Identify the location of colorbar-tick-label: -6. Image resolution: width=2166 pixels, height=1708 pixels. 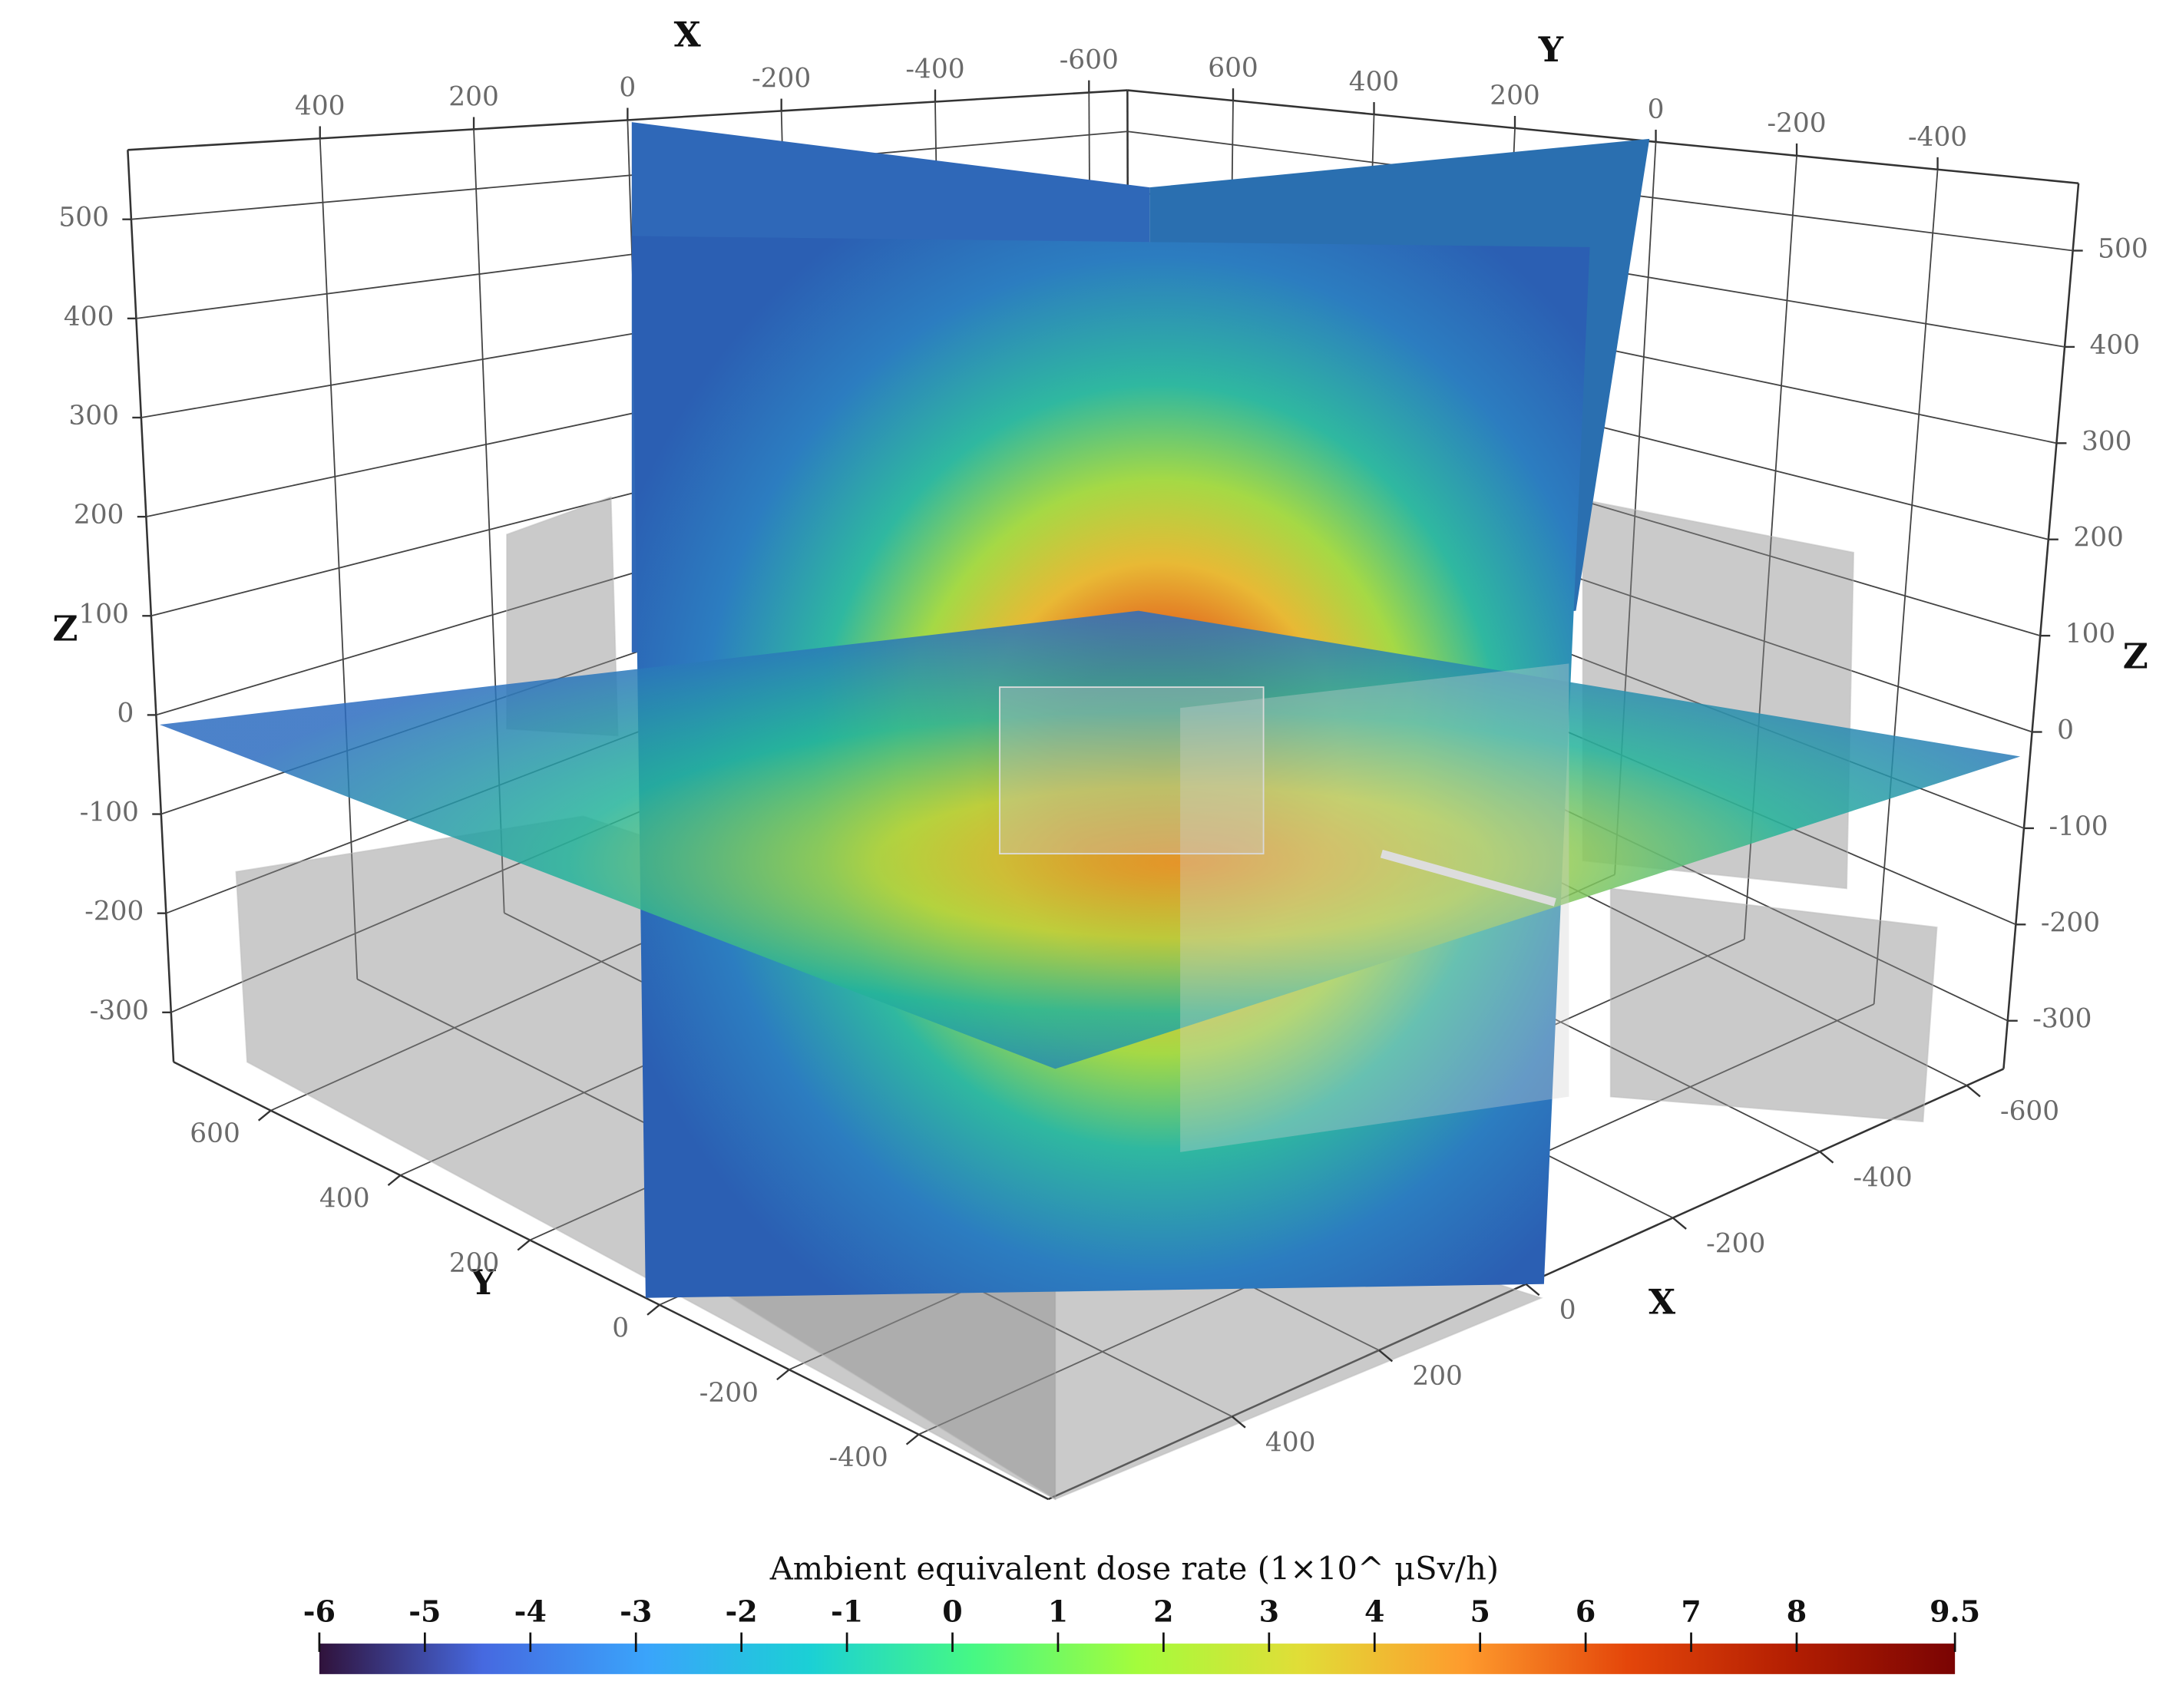
(319, 1611).